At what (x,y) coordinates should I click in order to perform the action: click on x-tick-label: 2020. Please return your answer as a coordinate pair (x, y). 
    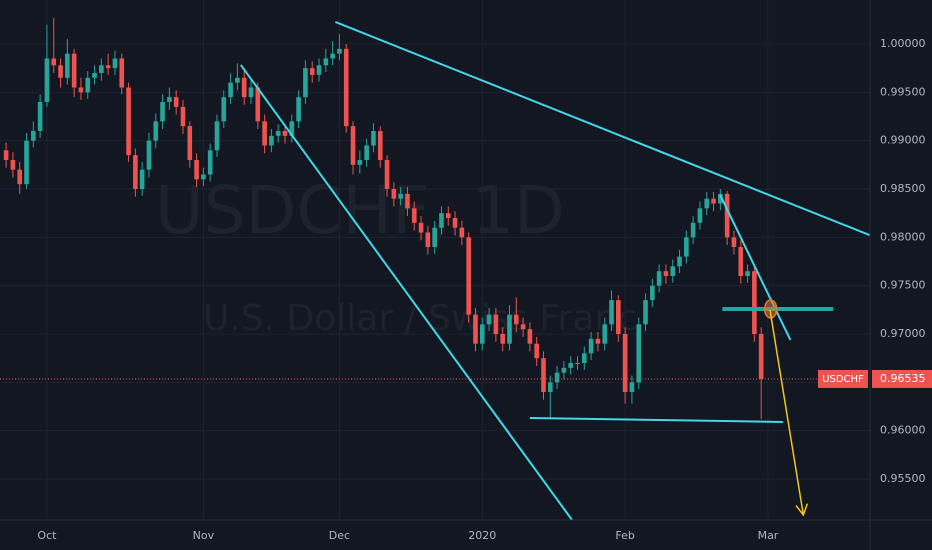
    Looking at the image, I should click on (482, 535).